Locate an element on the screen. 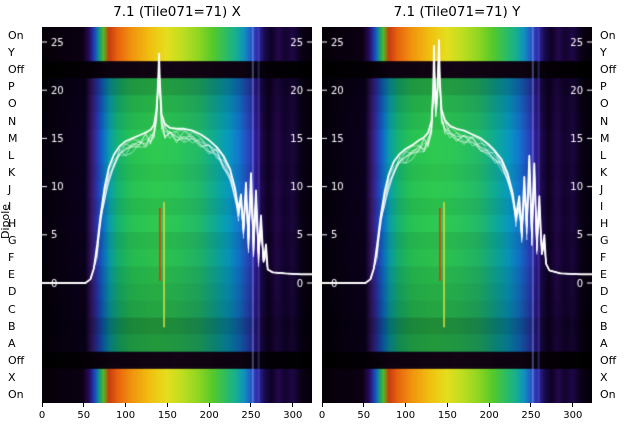 This screenshot has height=440, width=640. row-label-right-x: X is located at coordinates (604, 377).